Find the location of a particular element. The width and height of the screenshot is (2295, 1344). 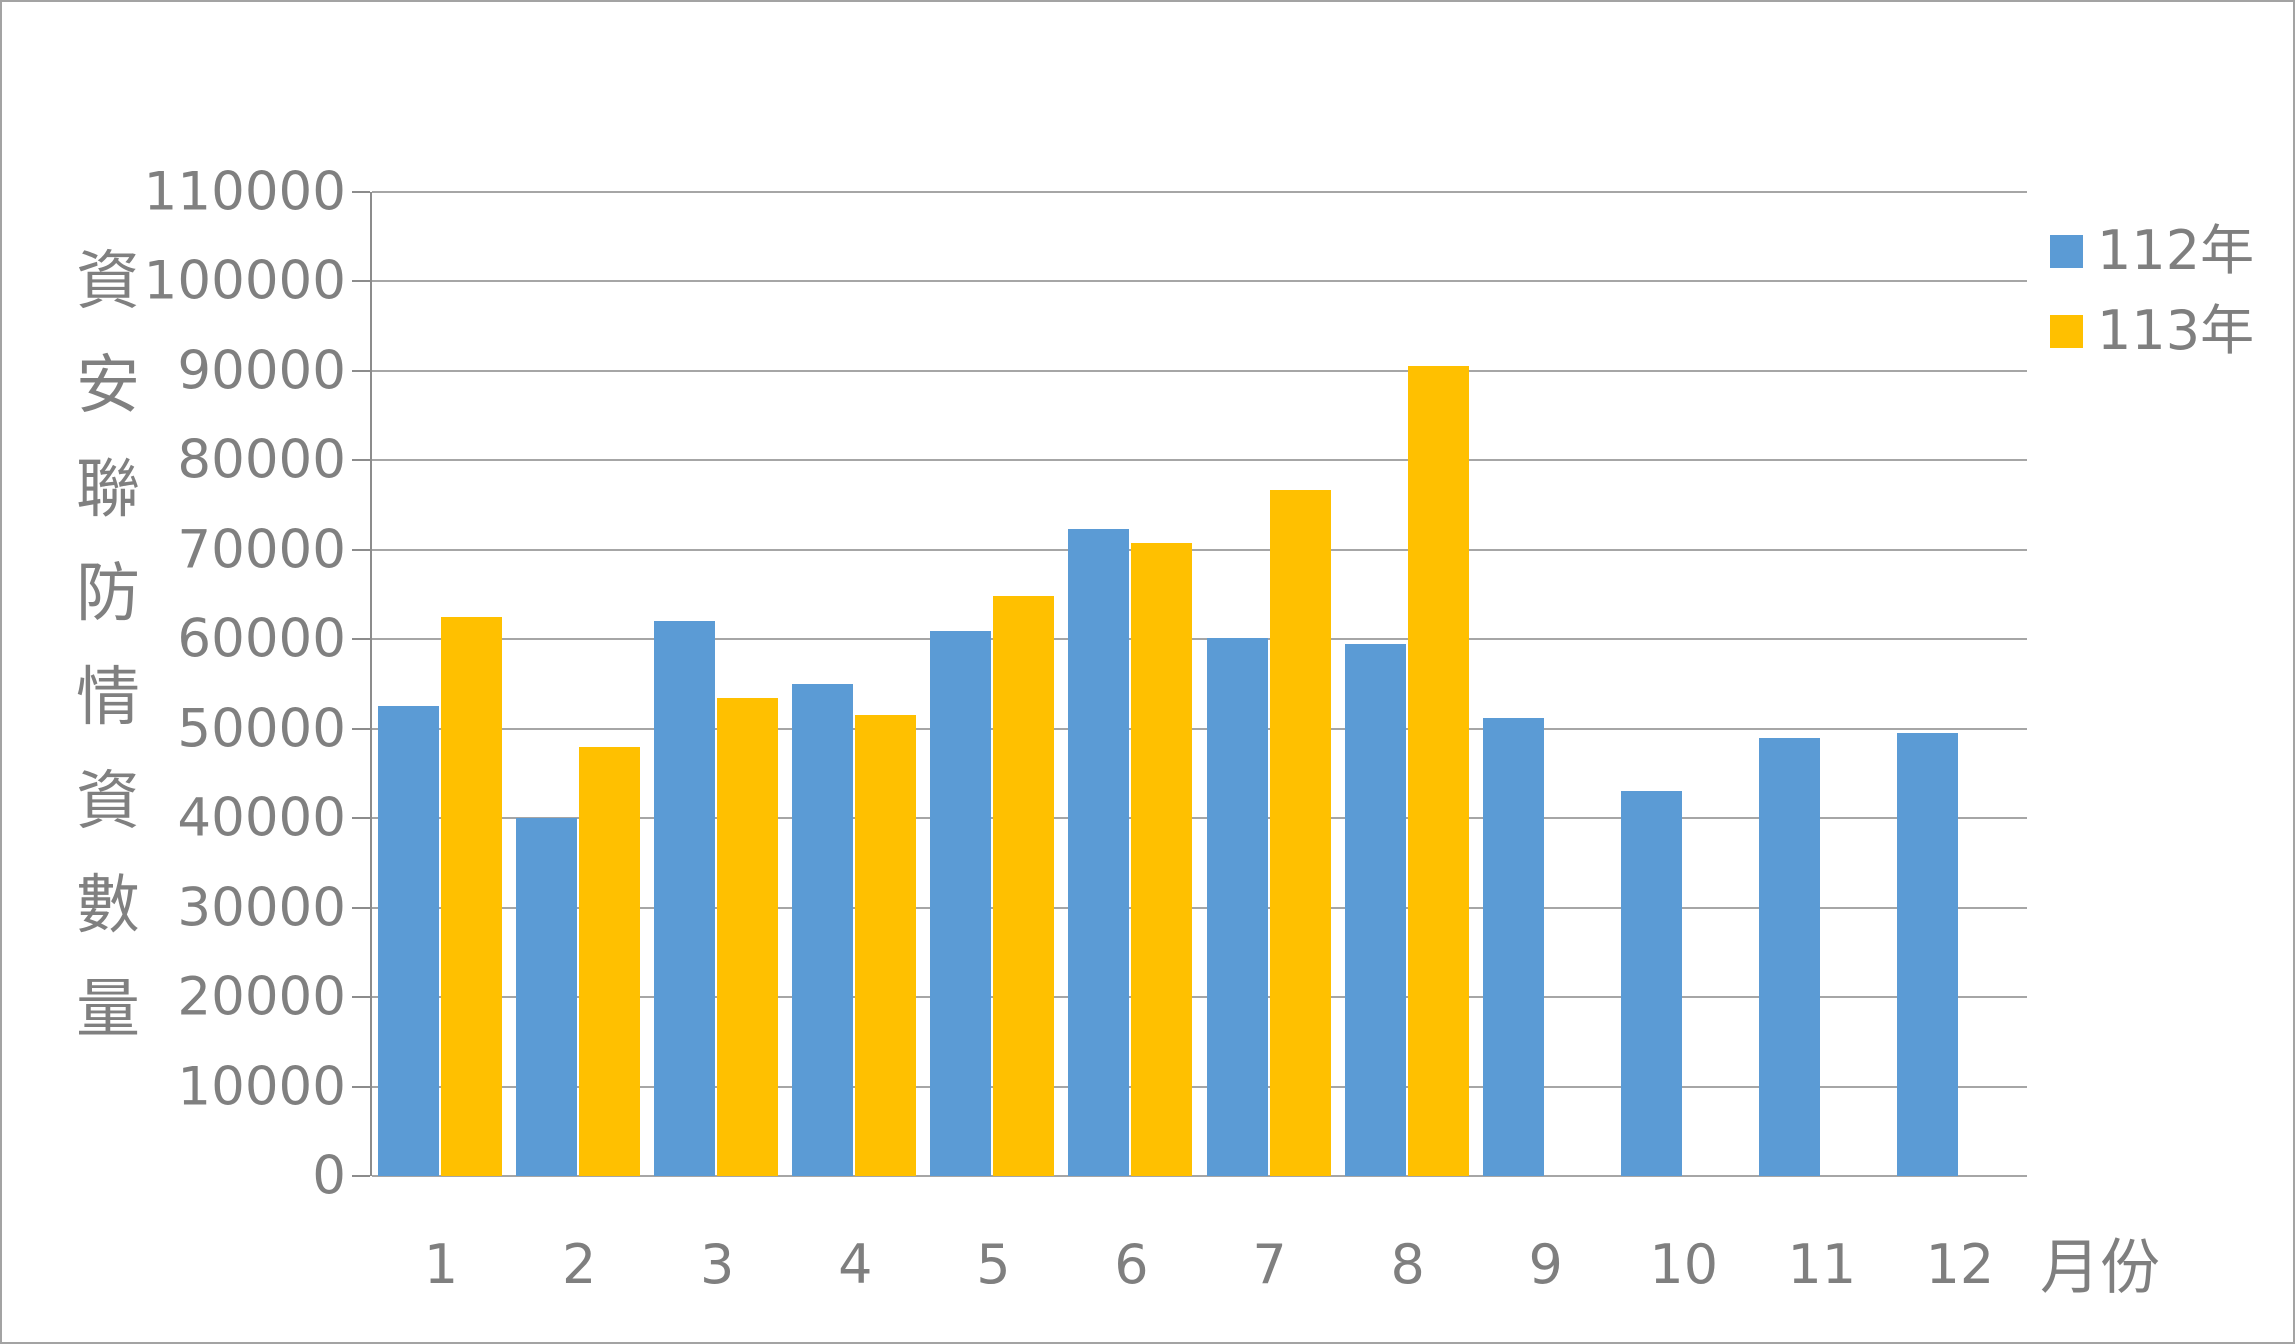

bar-112年-m5 is located at coordinates (961, 903).